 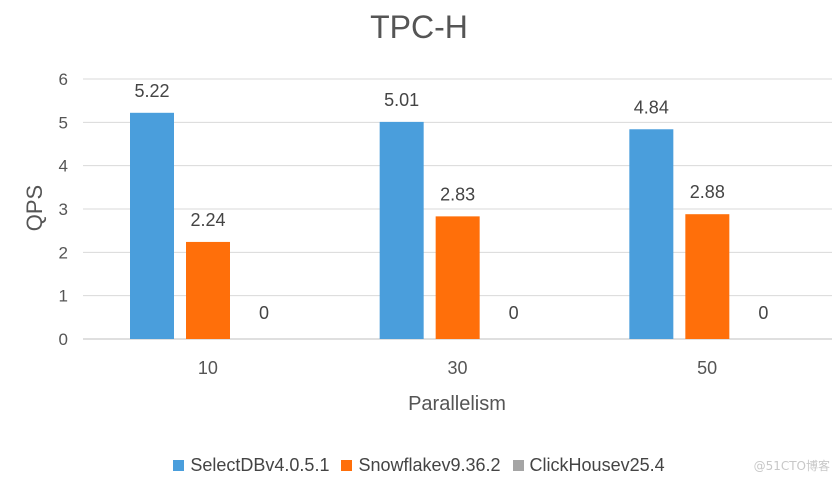 What do you see at coordinates (63, 79) in the screenshot?
I see `y-tick-label: 6` at bounding box center [63, 79].